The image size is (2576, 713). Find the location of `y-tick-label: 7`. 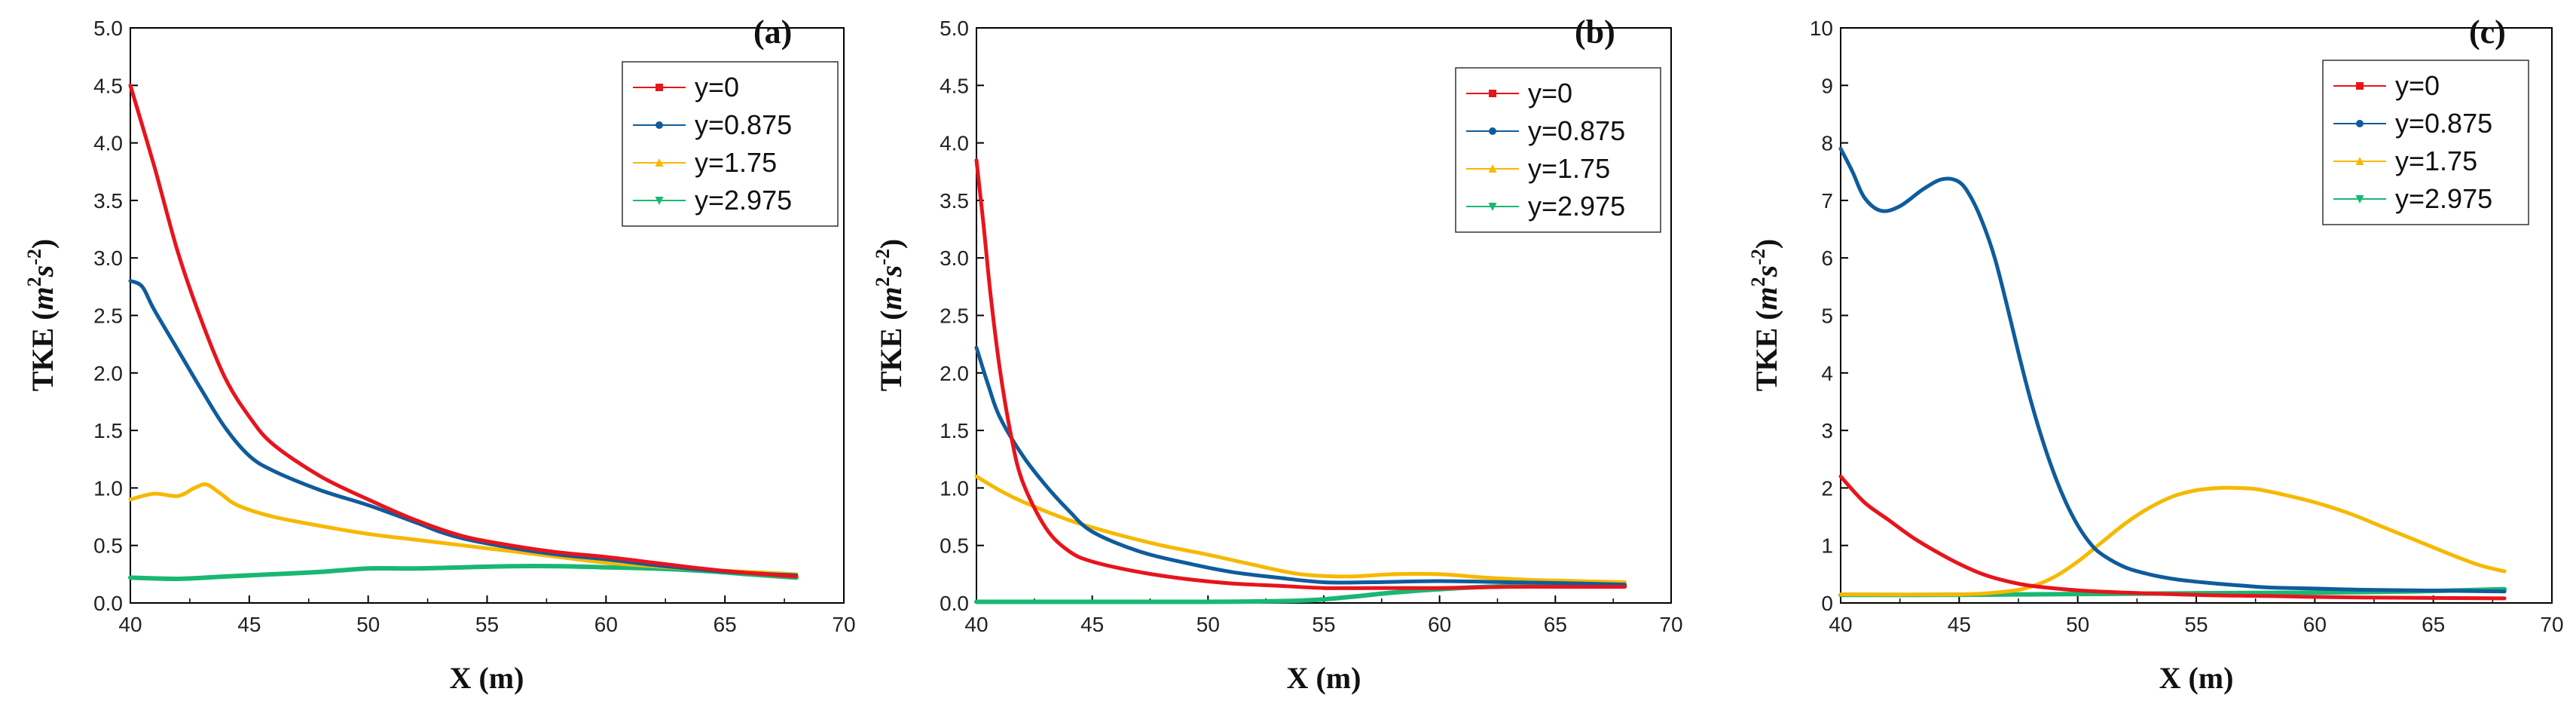

y-tick-label: 7 is located at coordinates (1827, 201).